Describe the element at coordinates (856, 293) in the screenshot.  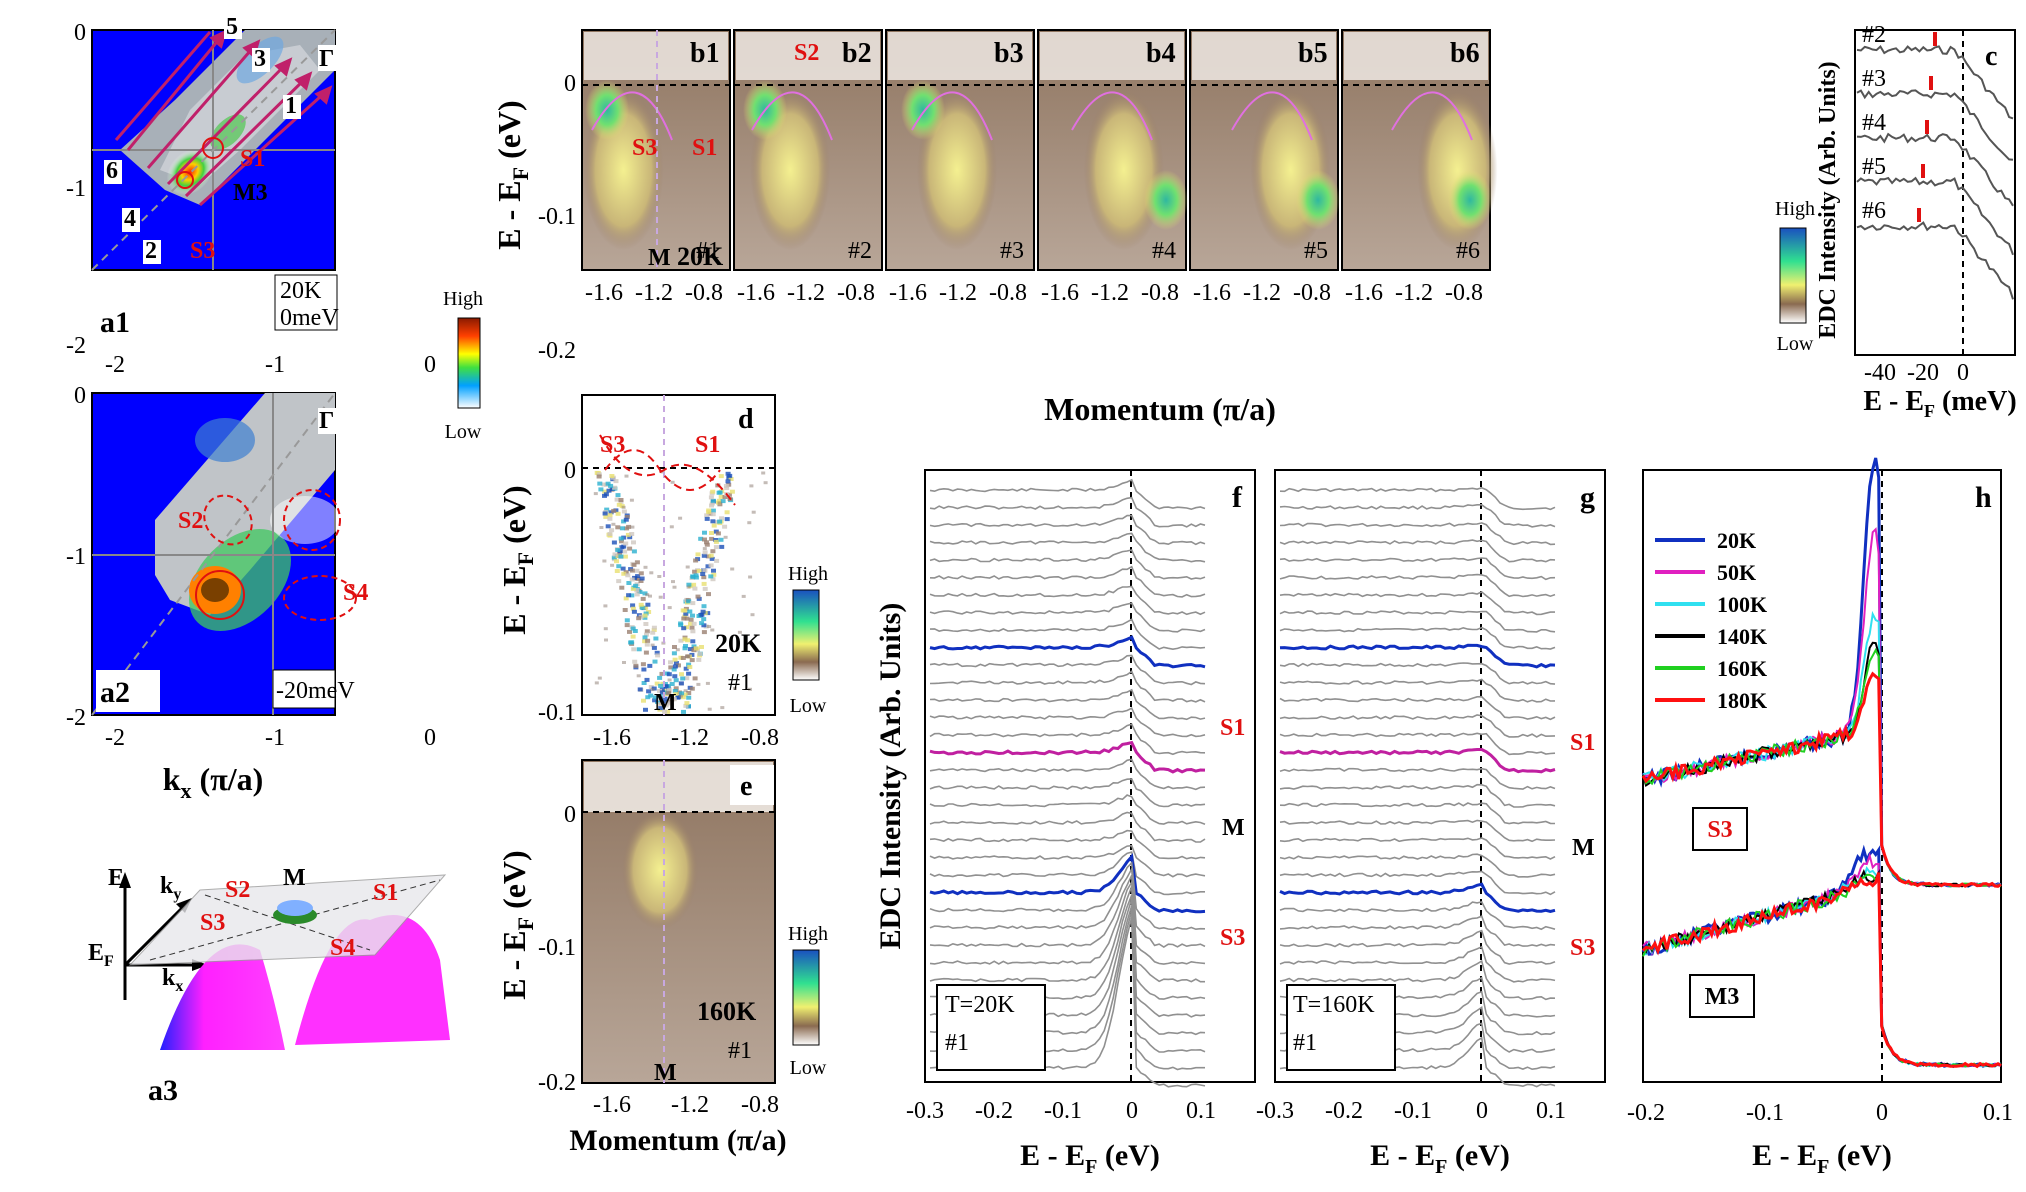
I see `b2-xtick-2: -0.8` at that location.